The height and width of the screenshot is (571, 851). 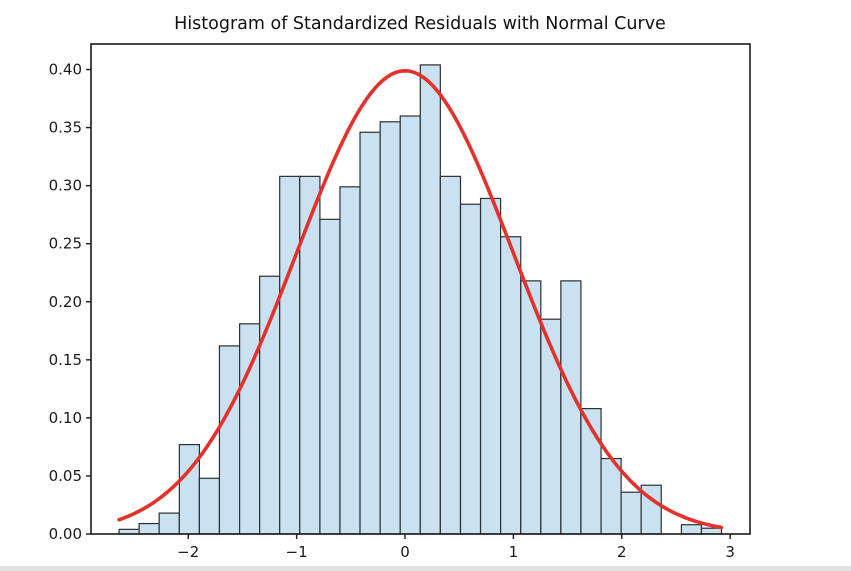 What do you see at coordinates (405, 552) in the screenshot?
I see `x-axis-tick-label: 0` at bounding box center [405, 552].